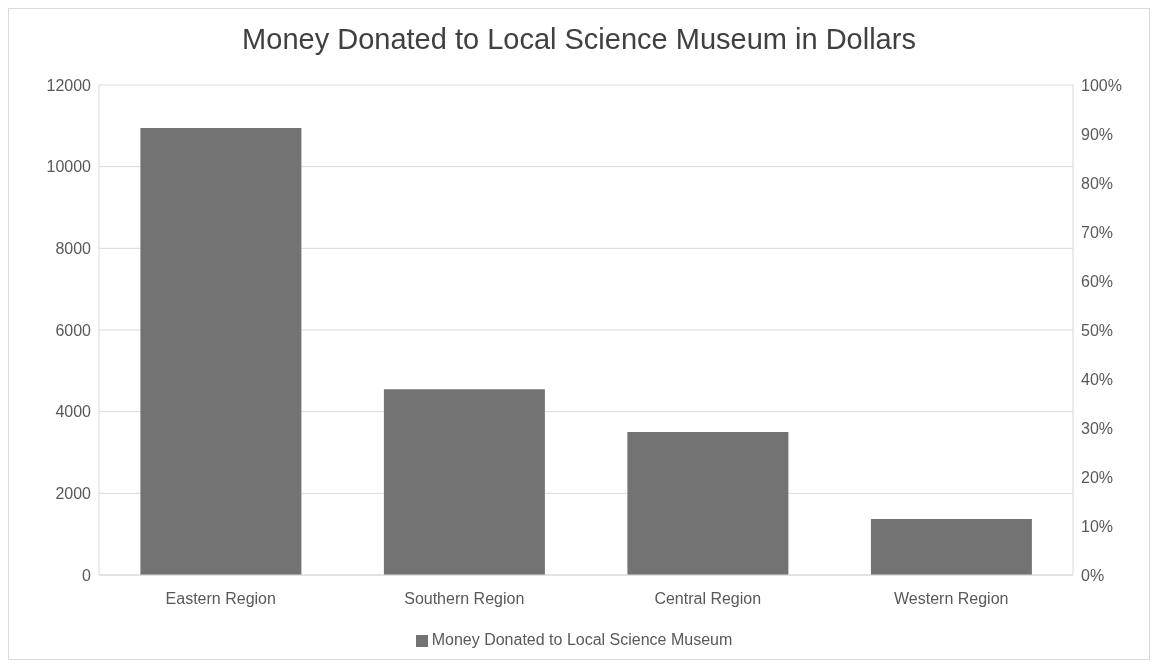 Image resolution: width=1162 pixels, height=670 pixels. Describe the element at coordinates (220, 599) in the screenshot. I see `x-tick-label: Eastern Region` at that location.